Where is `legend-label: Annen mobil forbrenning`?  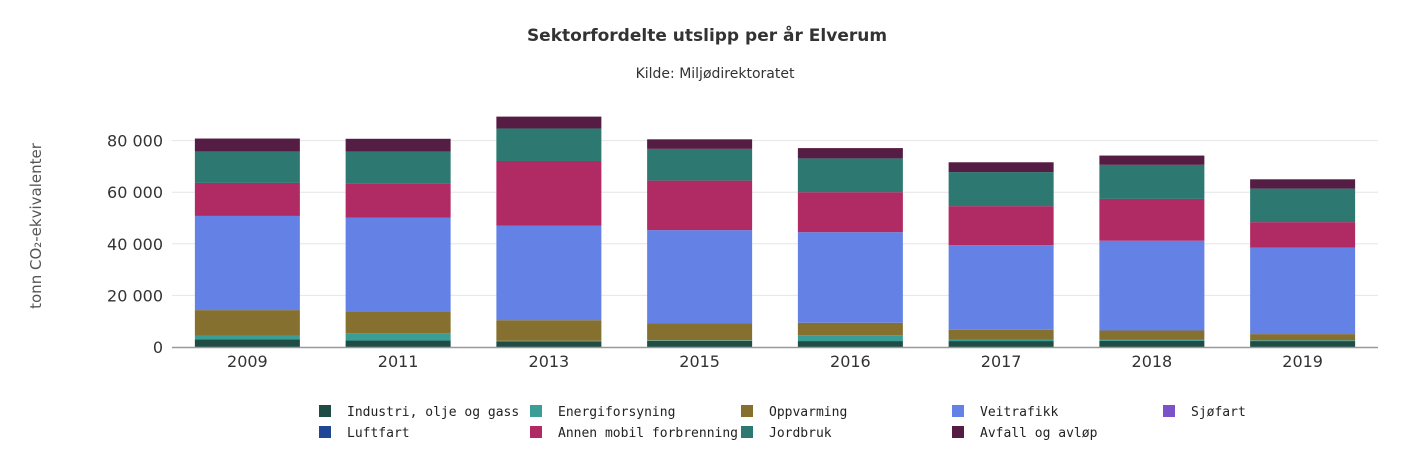
legend-label: Annen mobil forbrenning is located at coordinates (648, 433).